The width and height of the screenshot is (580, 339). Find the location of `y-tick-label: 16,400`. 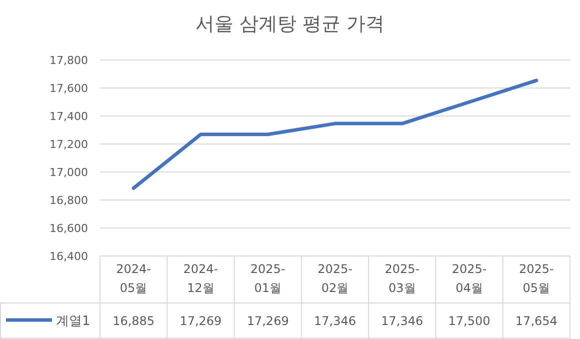

y-tick-label: 16,400 is located at coordinates (69, 256).